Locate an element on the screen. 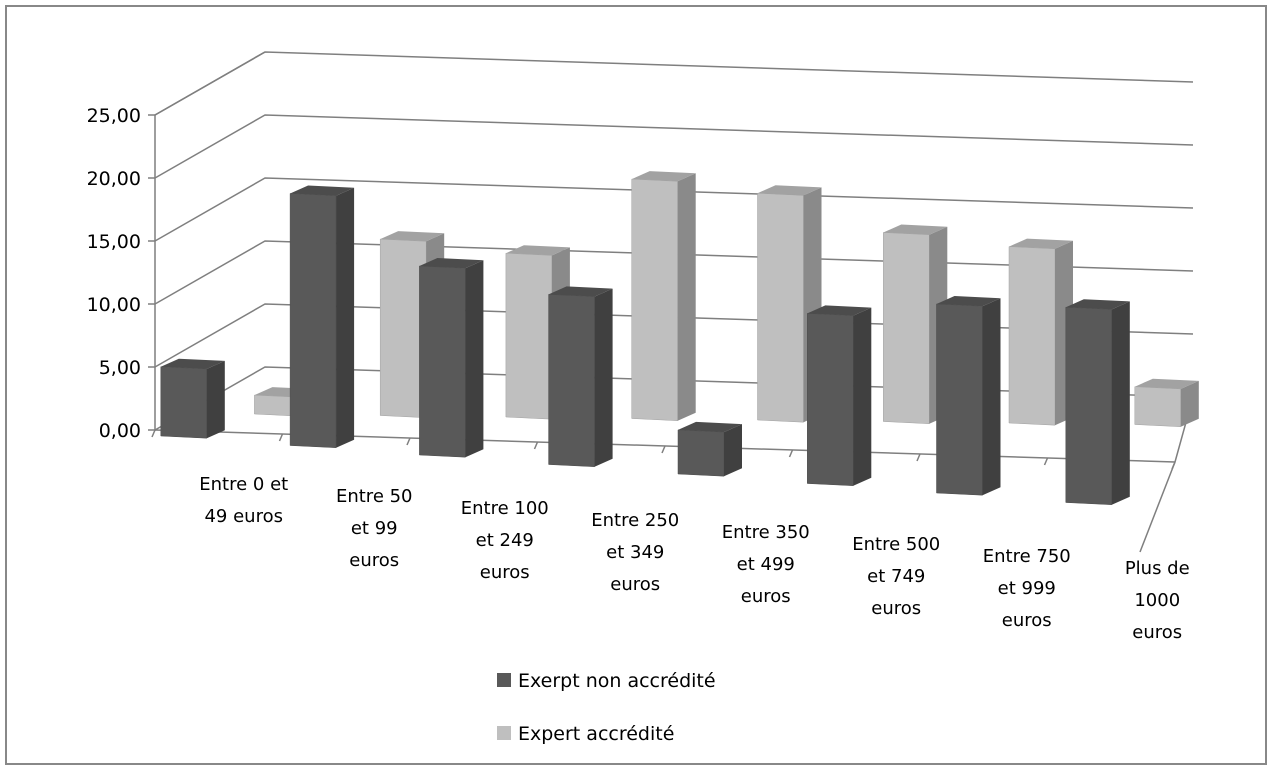 The image size is (1274, 765). legend-item: Exerpt non accrédité is located at coordinates (606, 681).